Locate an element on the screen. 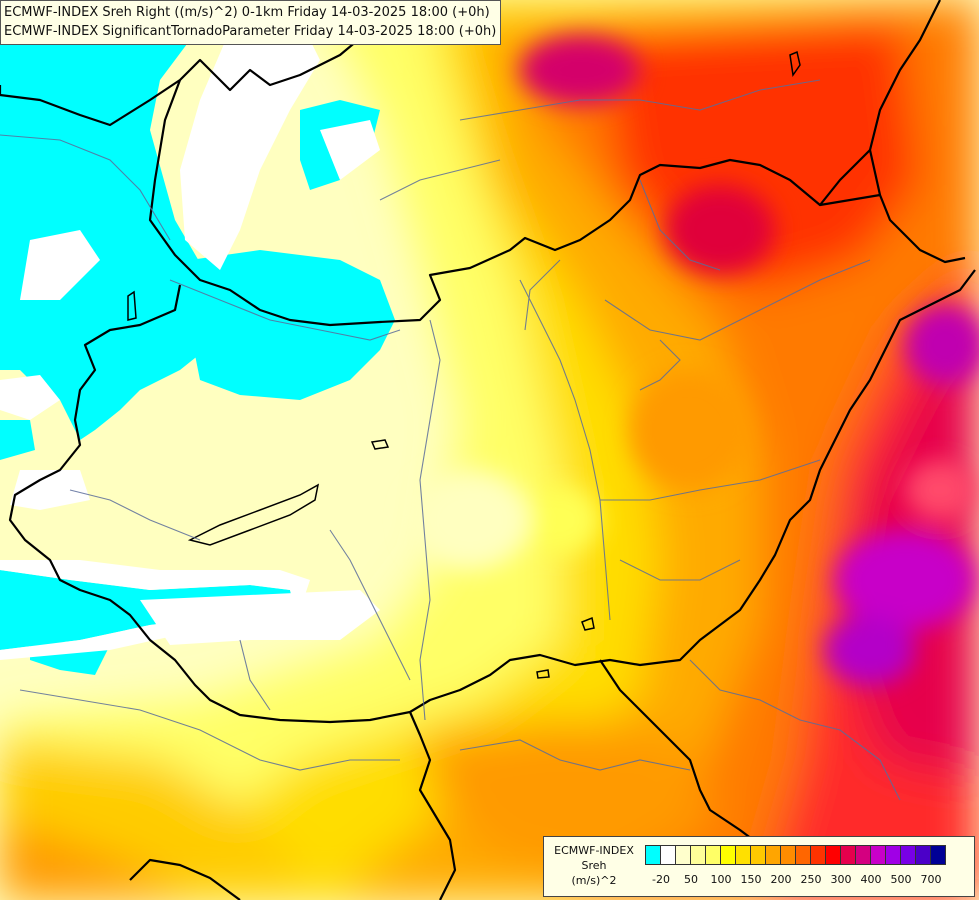  legend-title-line-2: Sreh is located at coordinates (594, 865).